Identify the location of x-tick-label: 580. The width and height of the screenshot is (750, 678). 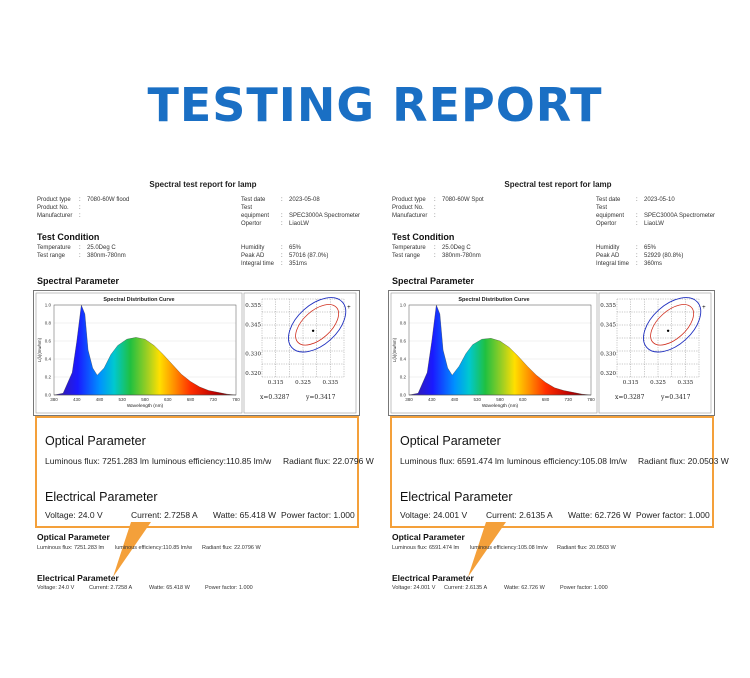
(145, 399).